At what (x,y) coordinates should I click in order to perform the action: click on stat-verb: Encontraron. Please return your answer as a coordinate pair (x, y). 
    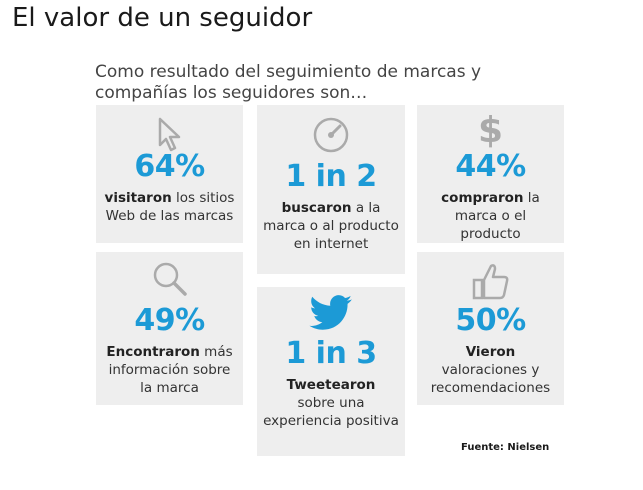
    Looking at the image, I should click on (153, 352).